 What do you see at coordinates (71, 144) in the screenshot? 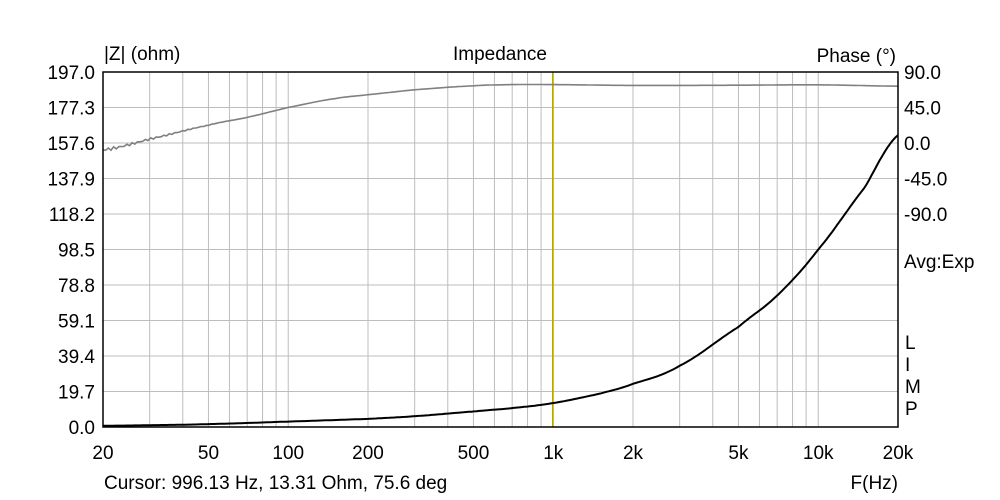
I see `y-left-tick-label: 157.6` at bounding box center [71, 144].